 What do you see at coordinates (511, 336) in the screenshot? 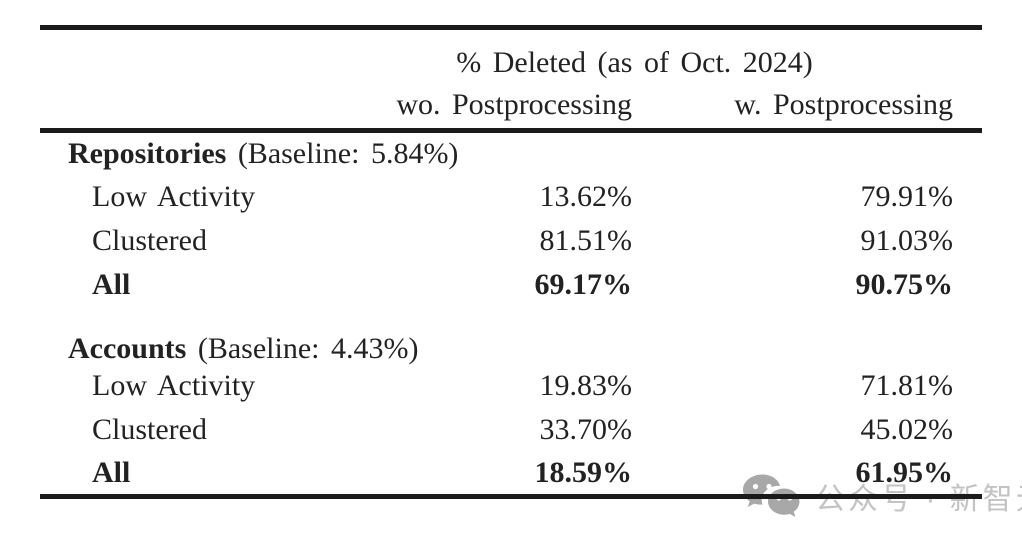
I see `section-header-accounts: Accounts (Baseline: 4.43%)` at bounding box center [511, 336].